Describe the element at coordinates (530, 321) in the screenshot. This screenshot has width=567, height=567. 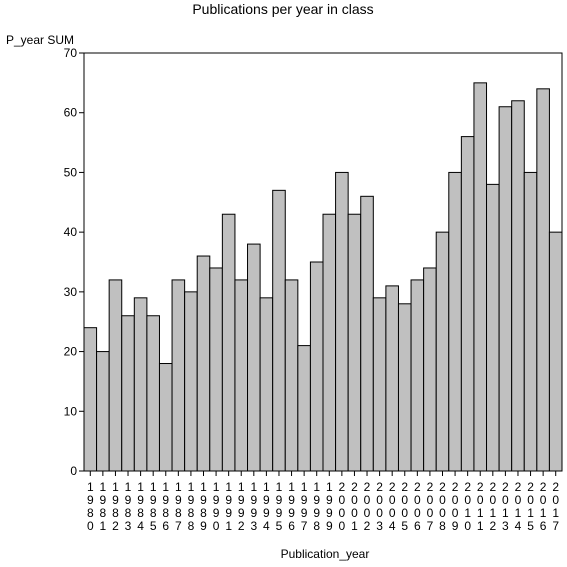
I see `bar-2015` at that location.